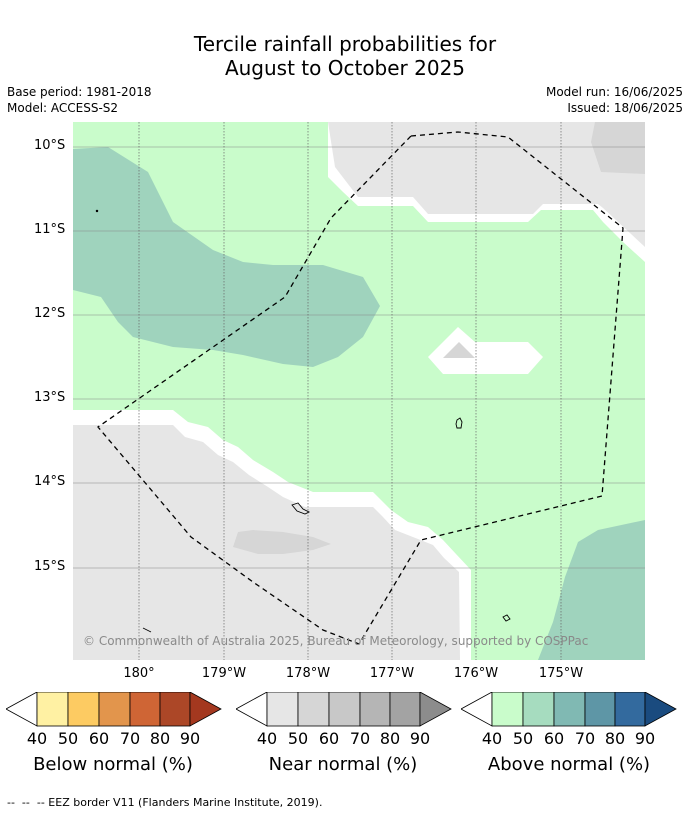 This screenshot has height=816, width=690. I want to click on lat-label-12s: 12°S, so click(50, 313).